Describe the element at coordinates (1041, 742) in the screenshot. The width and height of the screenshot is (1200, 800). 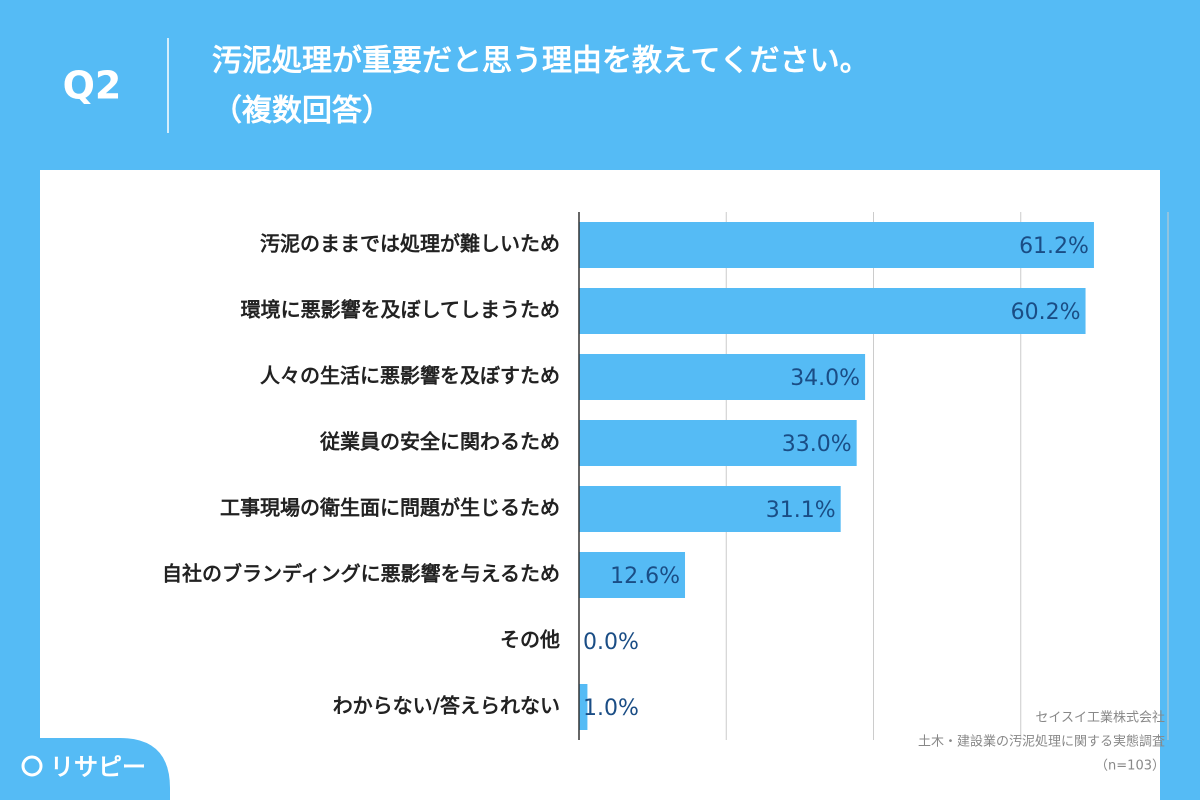
I see `source-note: 土木・建設業の汚泥処理に関する実態調査` at that location.